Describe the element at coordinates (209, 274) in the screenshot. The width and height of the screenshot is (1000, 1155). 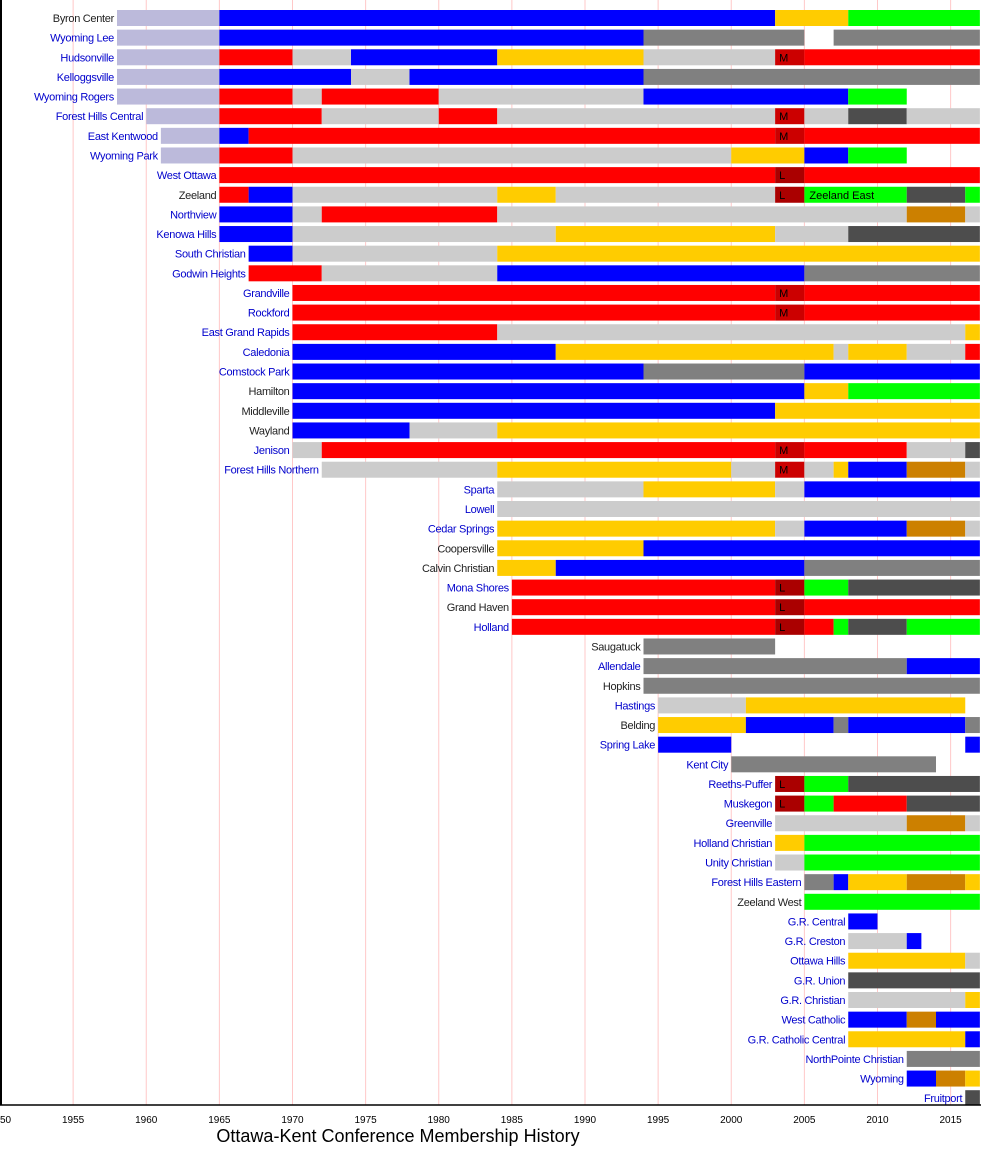
I see `school-label: Godwin Heights` at that location.